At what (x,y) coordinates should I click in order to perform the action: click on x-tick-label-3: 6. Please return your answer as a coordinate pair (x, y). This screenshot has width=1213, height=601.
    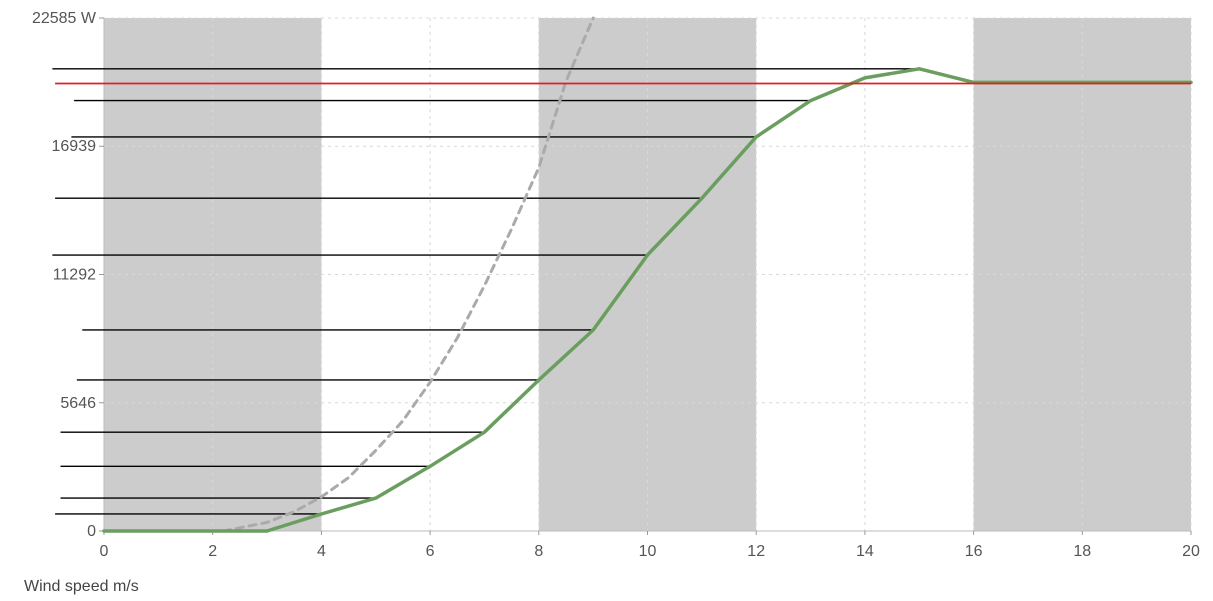
    Looking at the image, I should click on (430, 551).